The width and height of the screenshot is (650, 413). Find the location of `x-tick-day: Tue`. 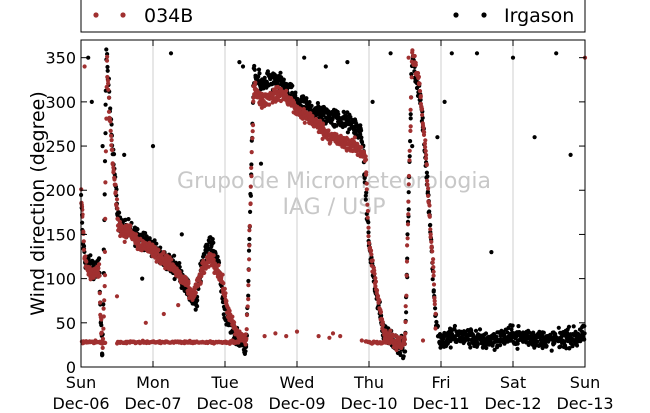

x-tick-day: Tue is located at coordinates (224, 382).